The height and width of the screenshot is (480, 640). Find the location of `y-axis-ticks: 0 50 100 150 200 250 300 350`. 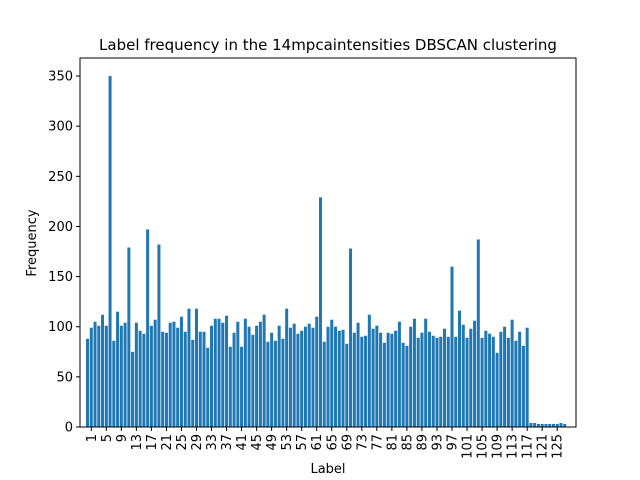

y-axis-ticks: 0 50 100 150 200 250 300 350 is located at coordinates (64, 253).